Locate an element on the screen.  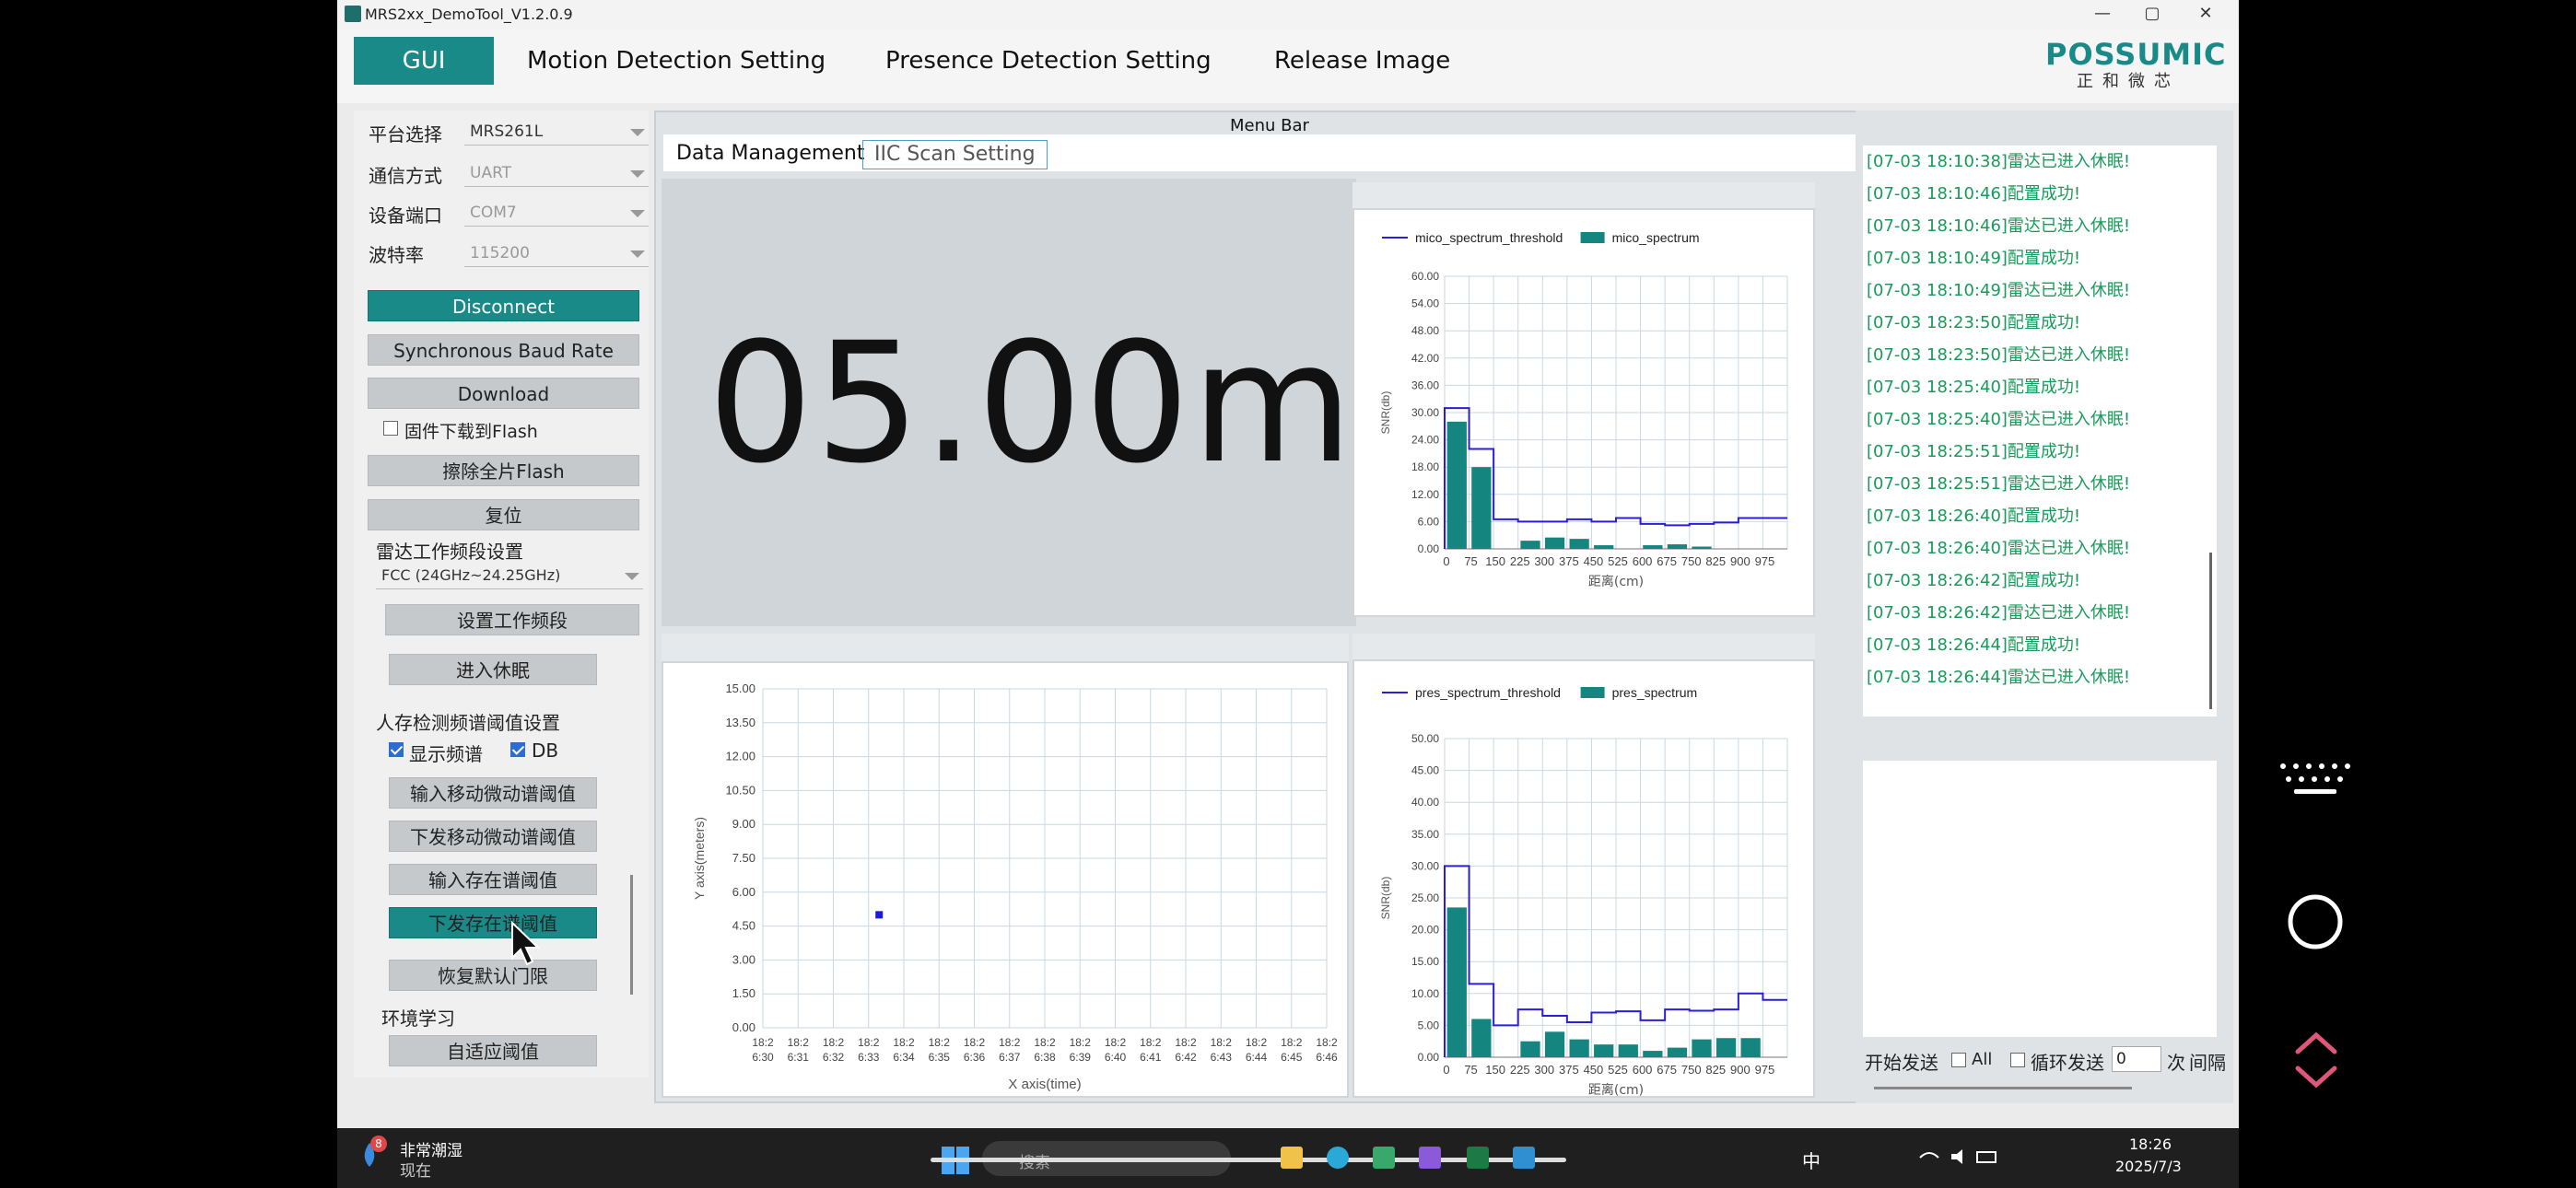
sync-baud-button: Synchronous Baud Rate is located at coordinates (504, 350).